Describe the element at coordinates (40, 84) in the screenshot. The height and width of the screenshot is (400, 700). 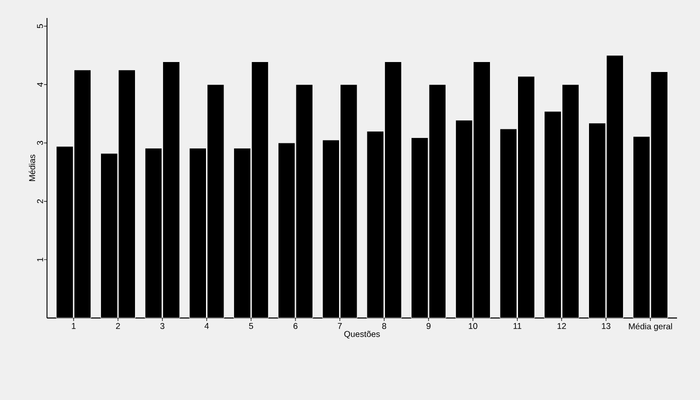
I see `y-tick-label: 4` at that location.